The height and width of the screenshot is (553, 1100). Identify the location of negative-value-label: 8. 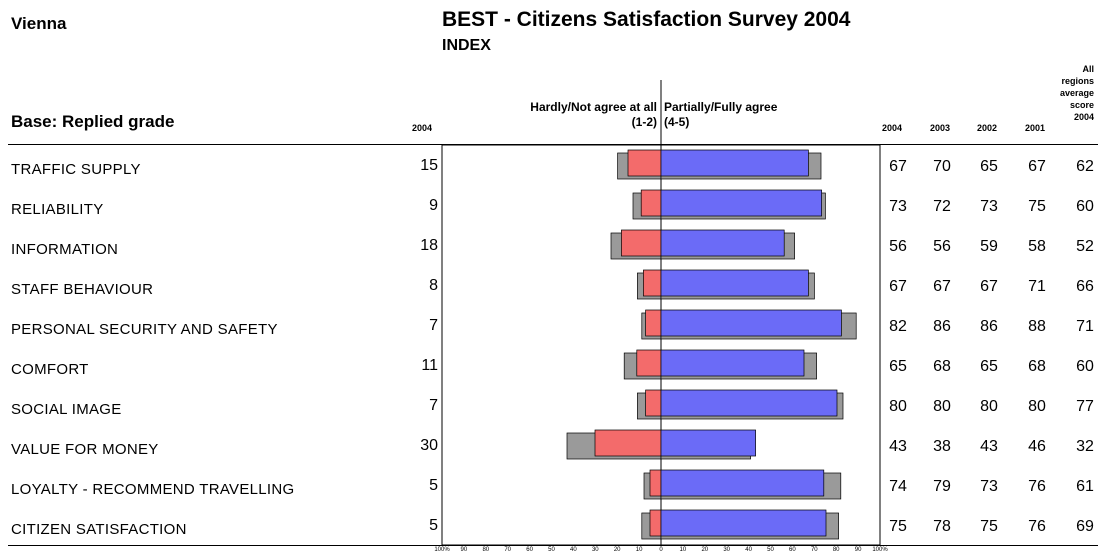
(433, 285).